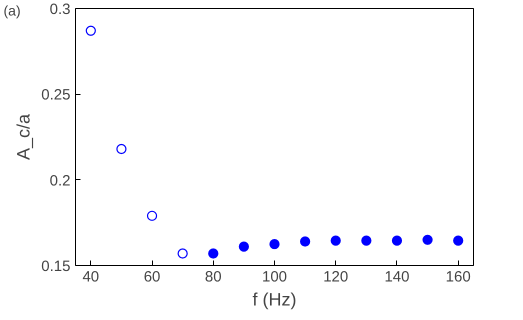  What do you see at coordinates (23, 136) in the screenshot?
I see `y-axis-title: A_c/a` at bounding box center [23, 136].